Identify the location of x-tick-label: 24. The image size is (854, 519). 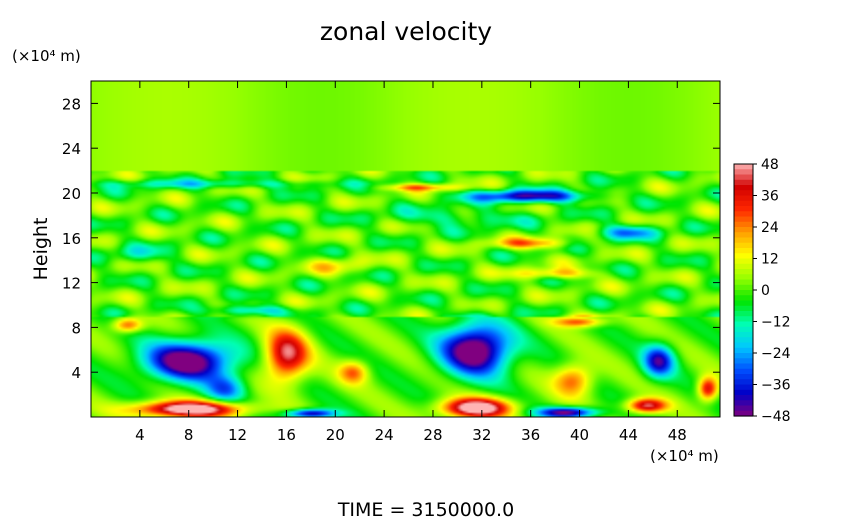
(384, 435).